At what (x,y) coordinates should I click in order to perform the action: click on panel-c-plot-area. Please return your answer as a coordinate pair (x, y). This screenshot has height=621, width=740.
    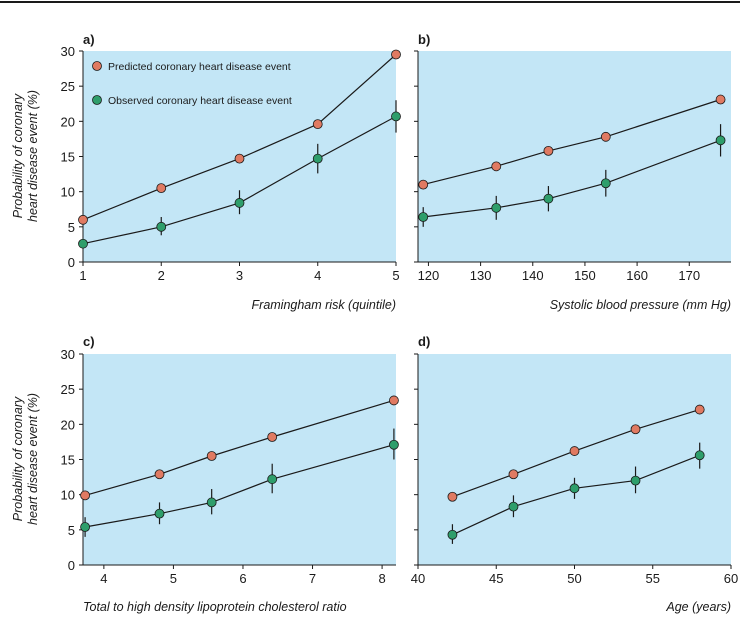
    Looking at the image, I should click on (239, 459).